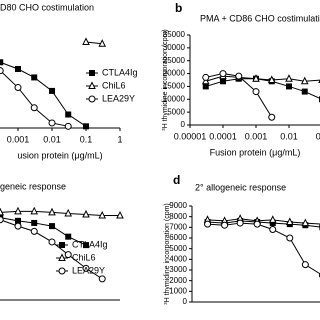  I want to click on panel-label: b, so click(178, 8).